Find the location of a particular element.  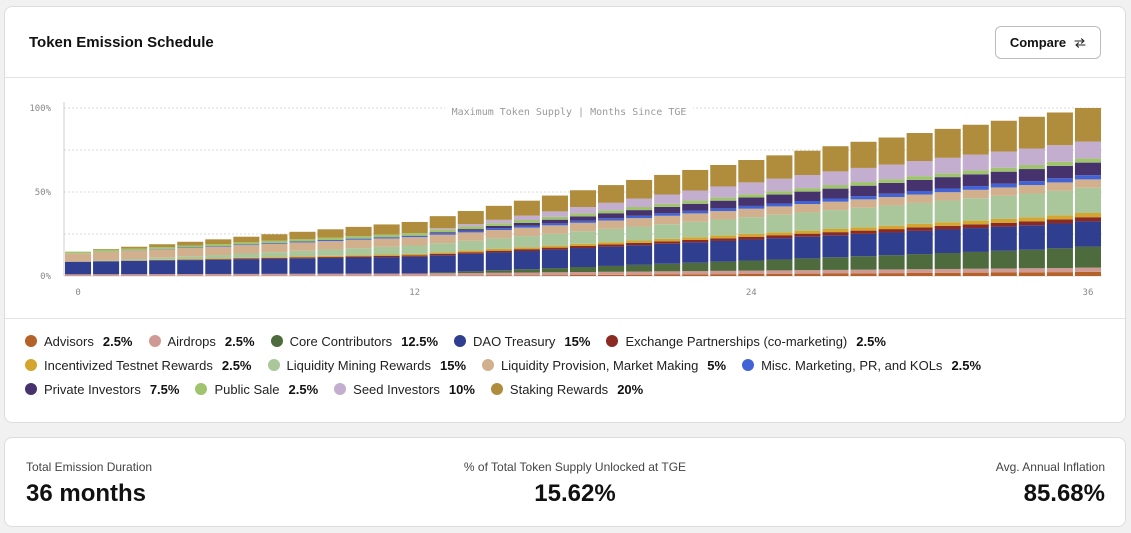

legend-item: Misc. Marketing, PR, and KOLs 2.5% is located at coordinates (861, 365).